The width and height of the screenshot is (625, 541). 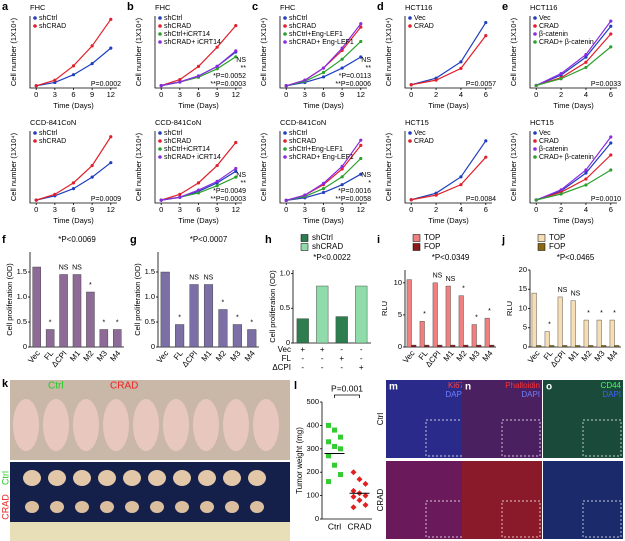 I want to click on x-tick-label: 3, so click(x=180, y=209).